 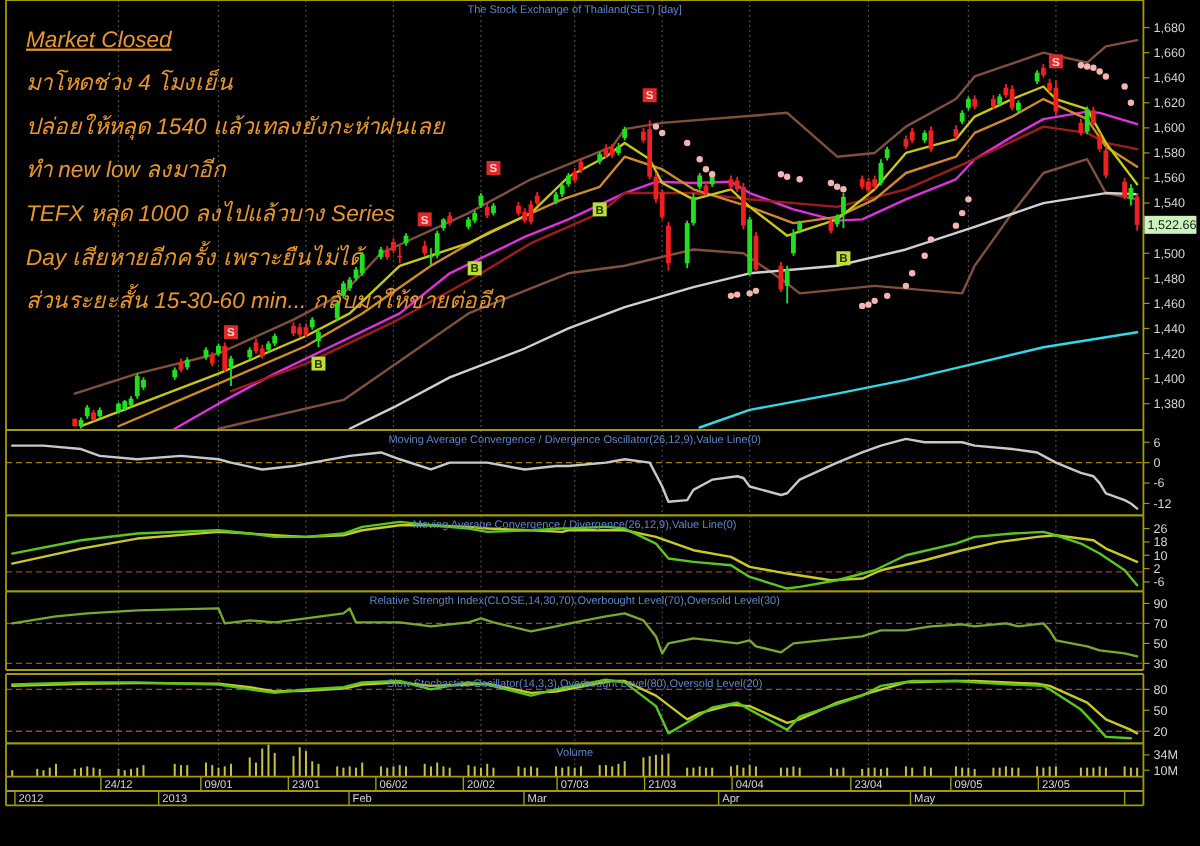 What do you see at coordinates (236, 125) in the screenshot?
I see `annotation: ปล่อยให้หลุด 1540 แล้วเทลงยังกะห่าฝนเลย` at bounding box center [236, 125].